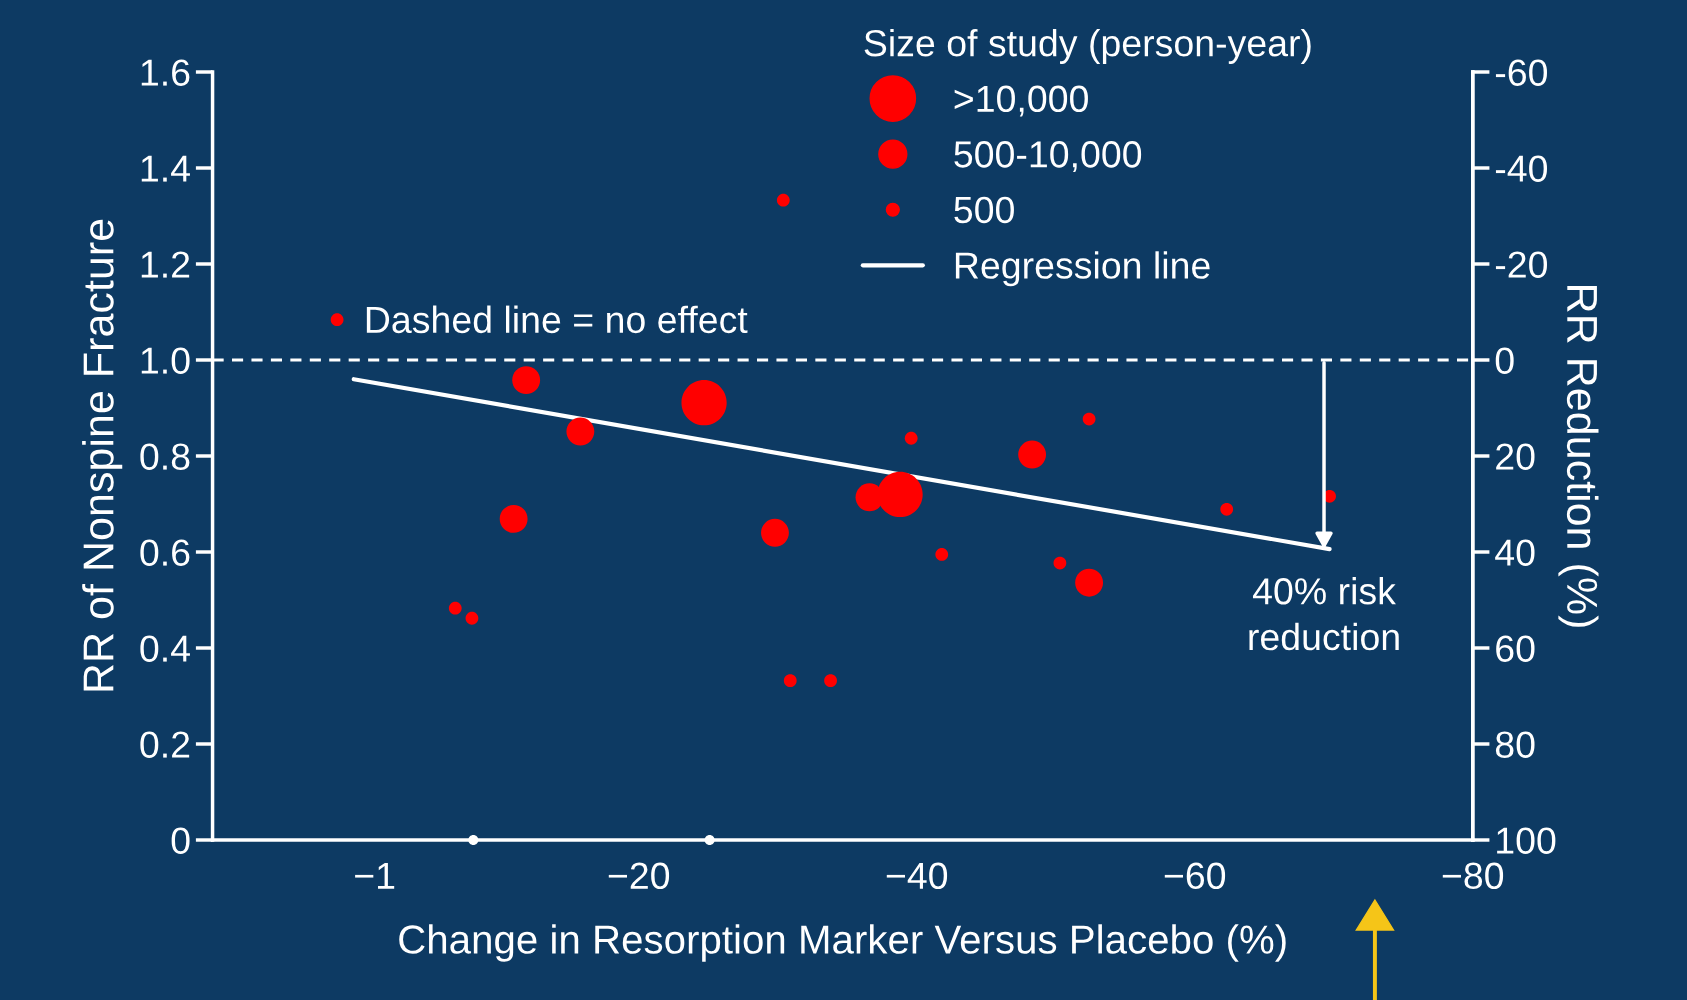 The image size is (1687, 1000). Describe the element at coordinates (180, 840) in the screenshot. I see `y-tick-label: 0` at that location.